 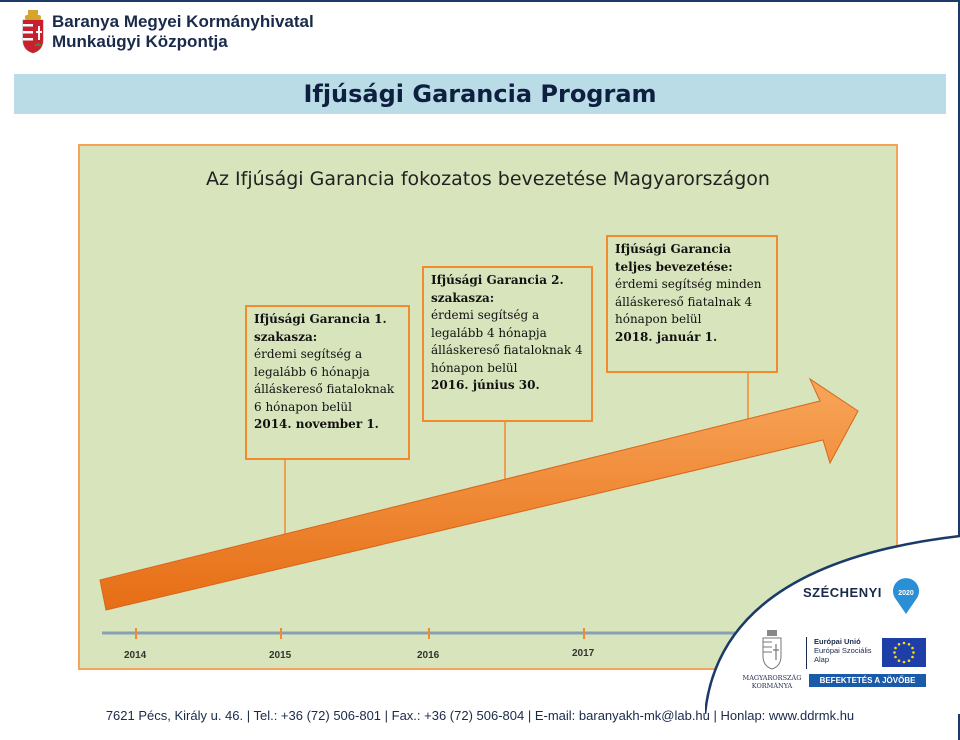 I want to click on title-banner: Ifjúsági Garancia Program, so click(x=480, y=94).